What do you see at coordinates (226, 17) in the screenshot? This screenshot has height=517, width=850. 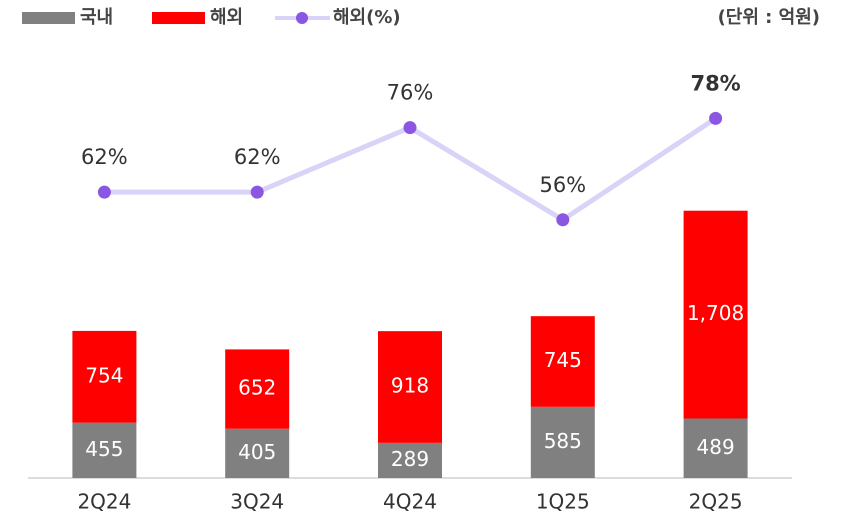 I see `legend-label: 해외` at bounding box center [226, 17].